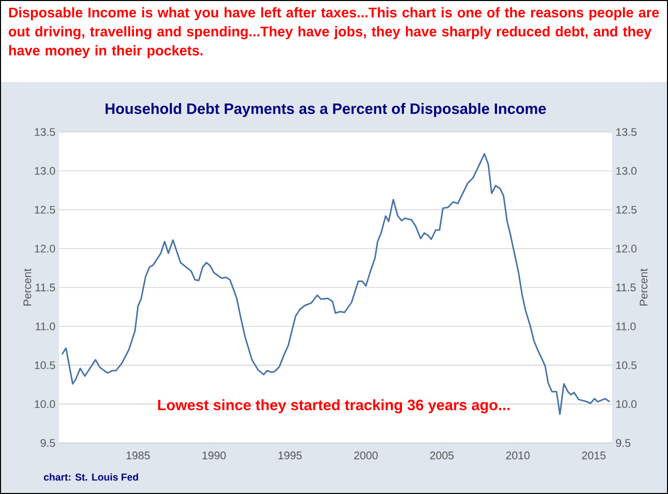 This screenshot has height=494, width=668. What do you see at coordinates (214, 456) in the screenshot?
I see `x-tick-label: 1990` at bounding box center [214, 456].